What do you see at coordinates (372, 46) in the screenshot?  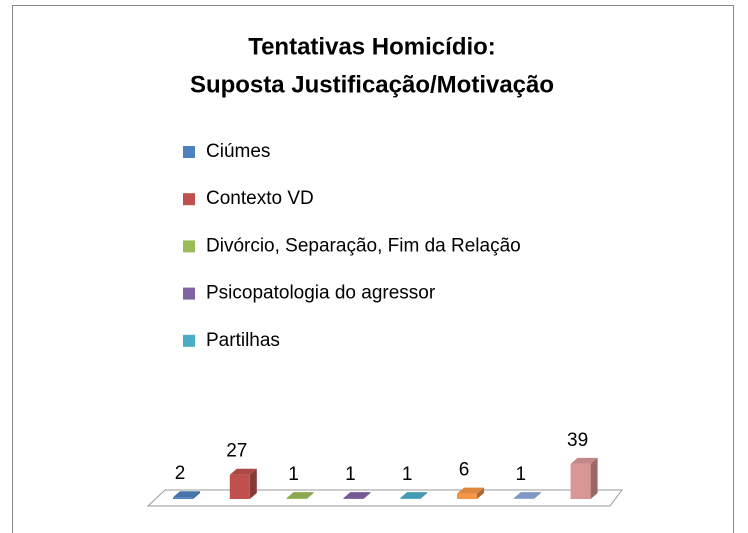 I see `chart-title: Tentativas Homicídio:` at bounding box center [372, 46].